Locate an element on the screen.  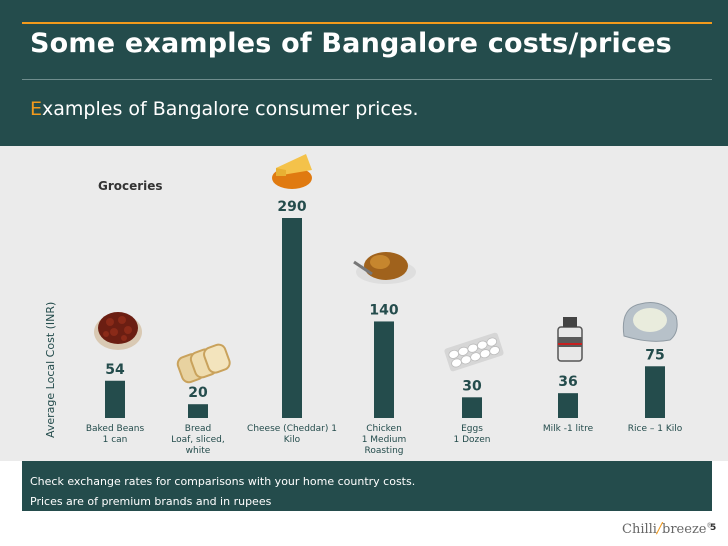
milk-can-icon is located at coordinates (570, 339).